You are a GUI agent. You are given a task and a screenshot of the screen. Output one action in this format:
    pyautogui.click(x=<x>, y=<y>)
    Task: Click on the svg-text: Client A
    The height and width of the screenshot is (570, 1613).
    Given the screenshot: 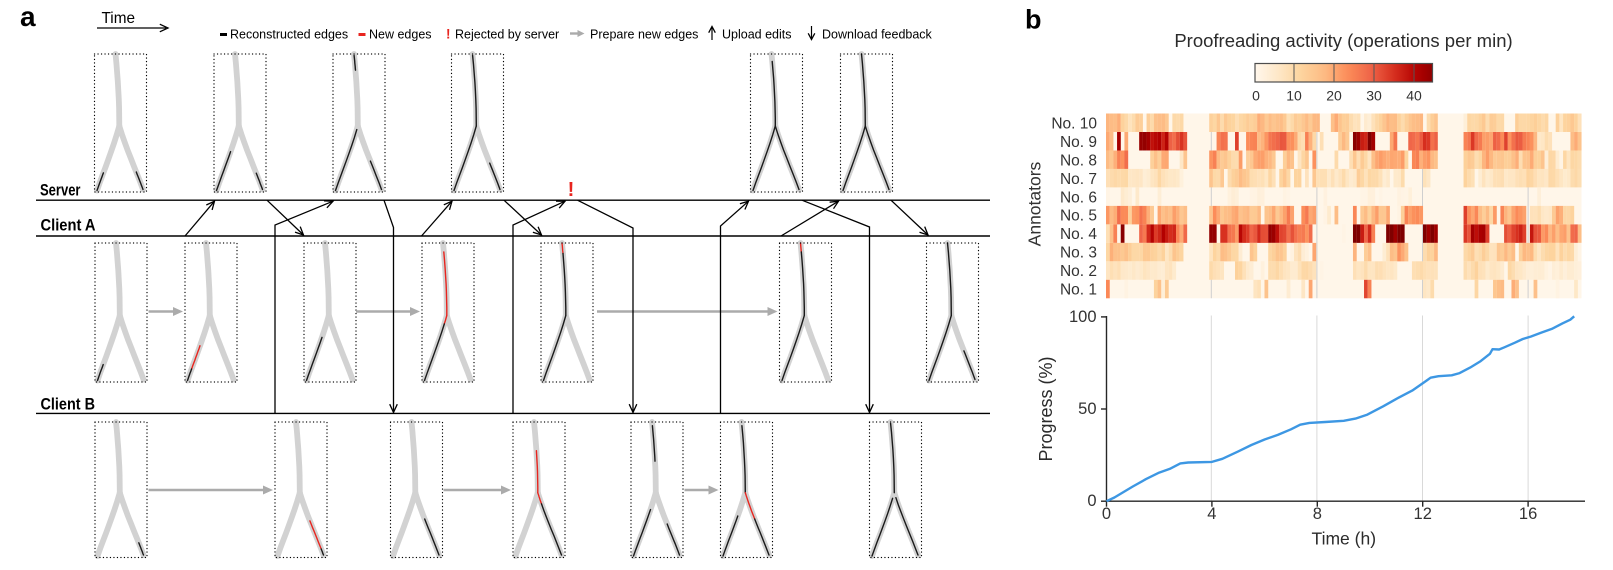 What is the action you would take?
    pyautogui.click(x=68, y=226)
    